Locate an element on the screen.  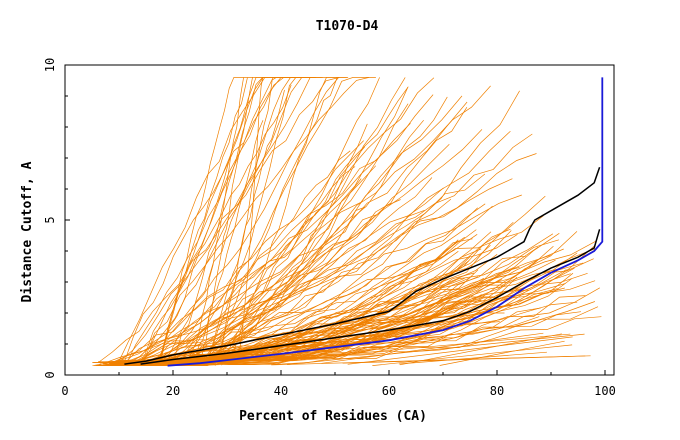
x-tick-label: 0 is located at coordinates (64, 391).